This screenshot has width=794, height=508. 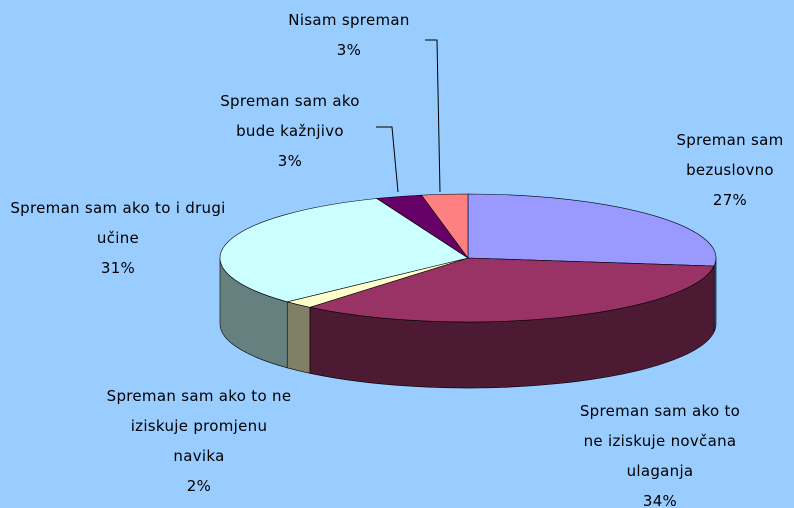 I want to click on label-text: Spreman sam ako to i drugi učine, so click(x=118, y=223).